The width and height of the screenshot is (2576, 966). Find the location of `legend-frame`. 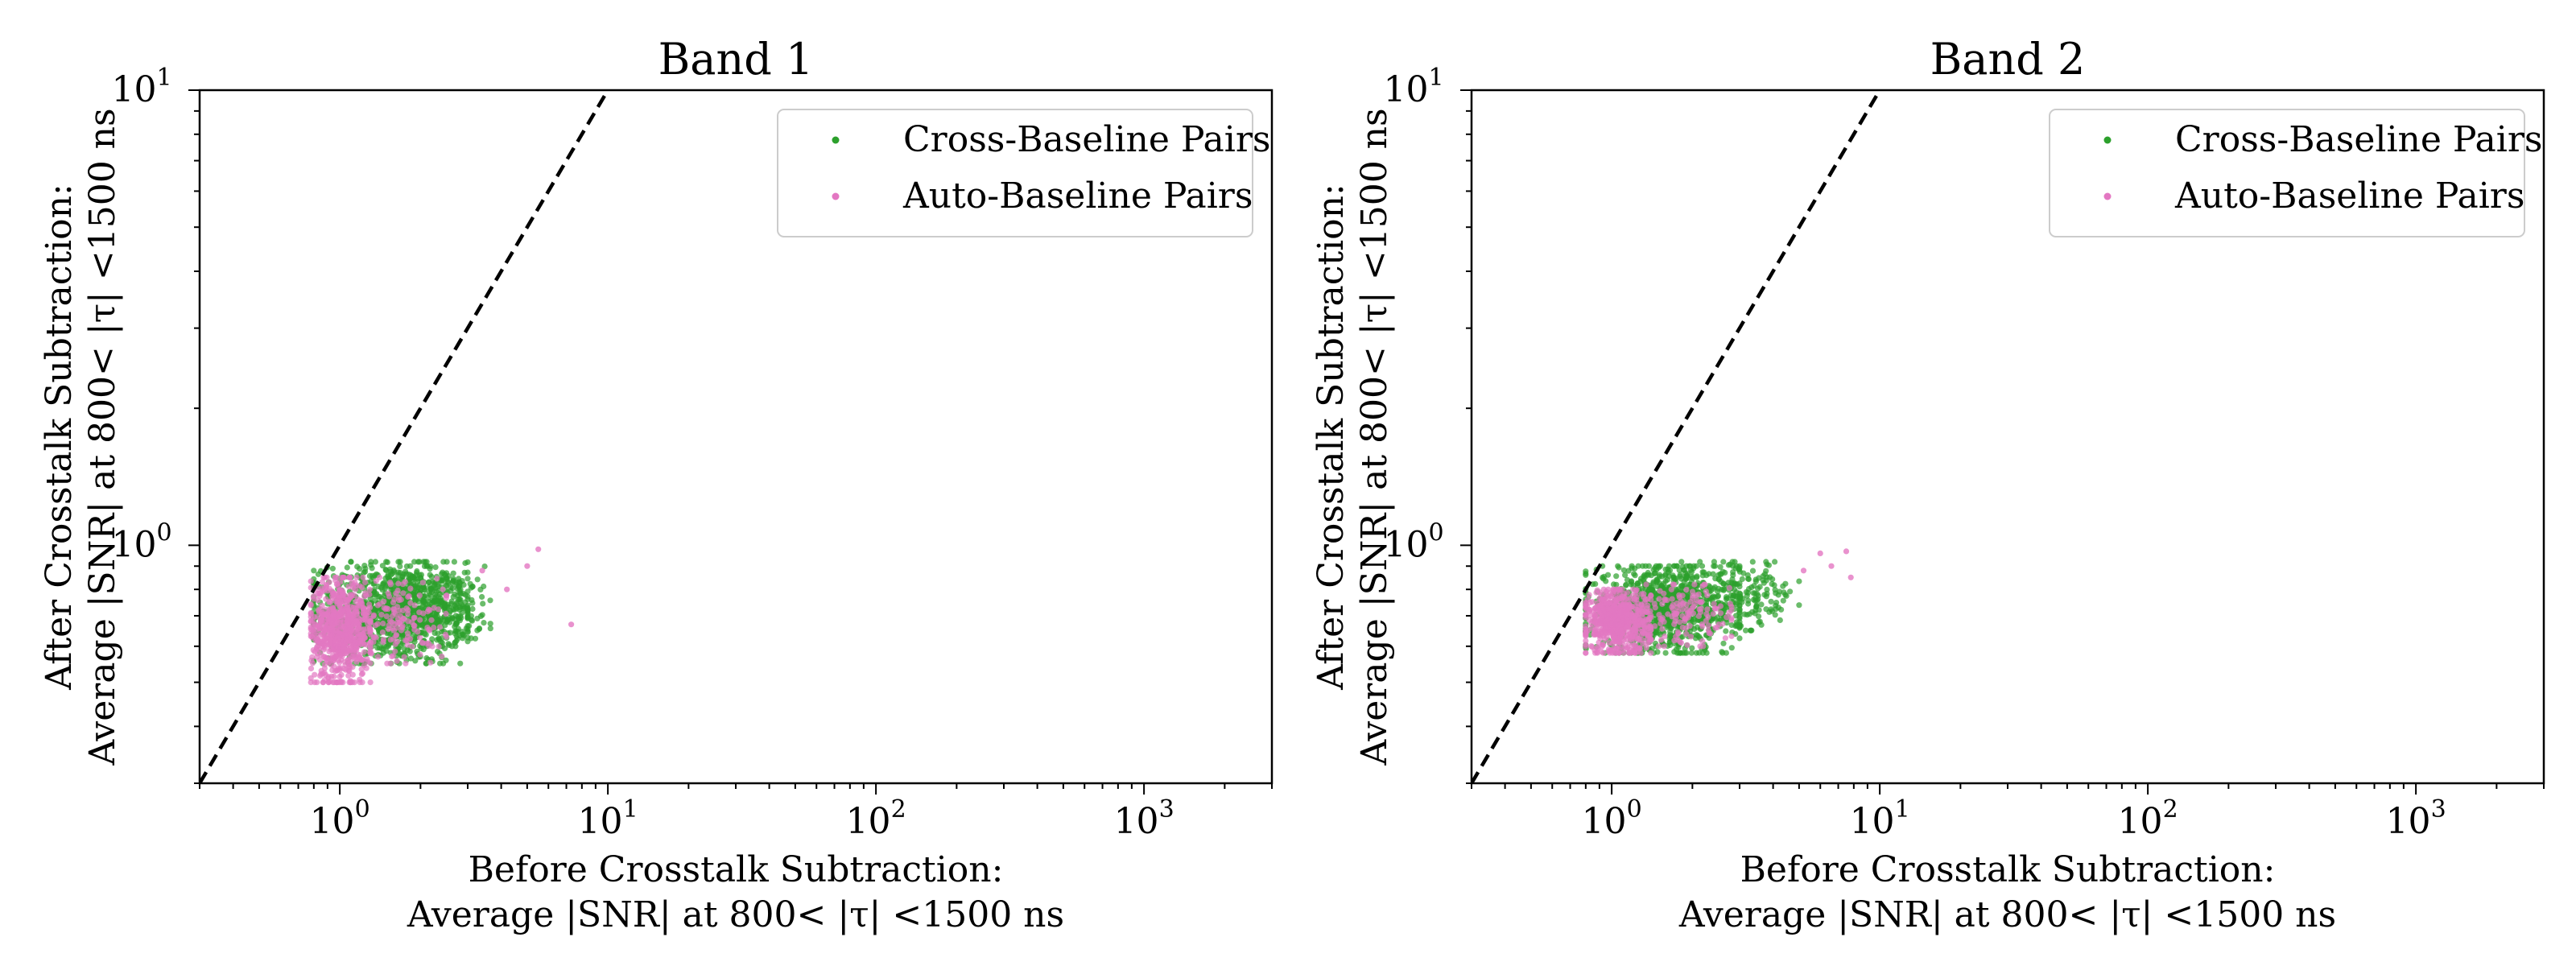

legend-frame is located at coordinates (2287, 173).